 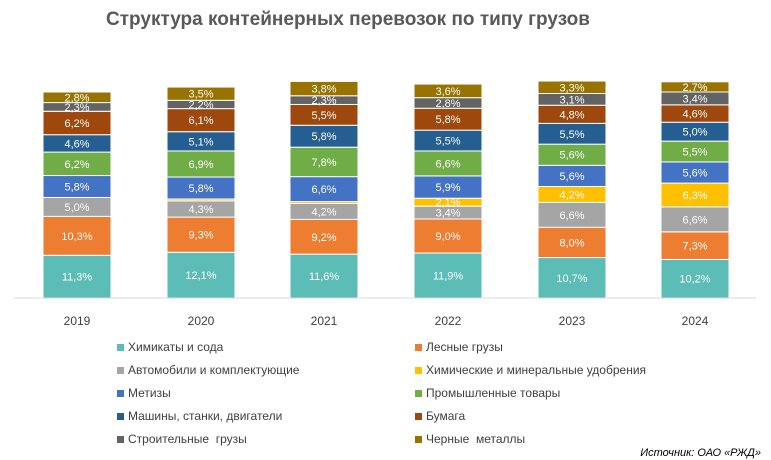 I want to click on data-label: 2,7%, so click(x=694, y=88).